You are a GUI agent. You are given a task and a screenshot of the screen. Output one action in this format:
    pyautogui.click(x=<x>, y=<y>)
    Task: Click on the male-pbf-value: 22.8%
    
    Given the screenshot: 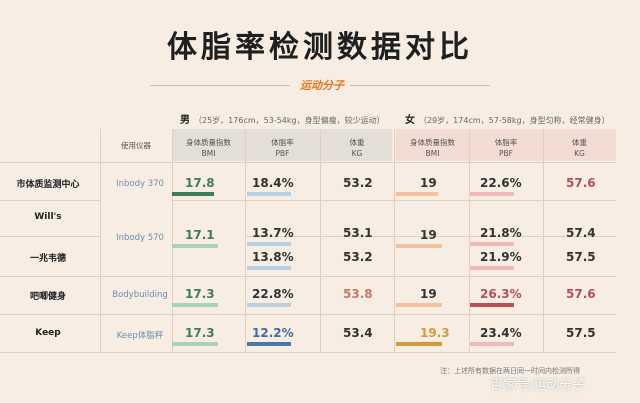 What is the action you would take?
    pyautogui.click(x=273, y=294)
    